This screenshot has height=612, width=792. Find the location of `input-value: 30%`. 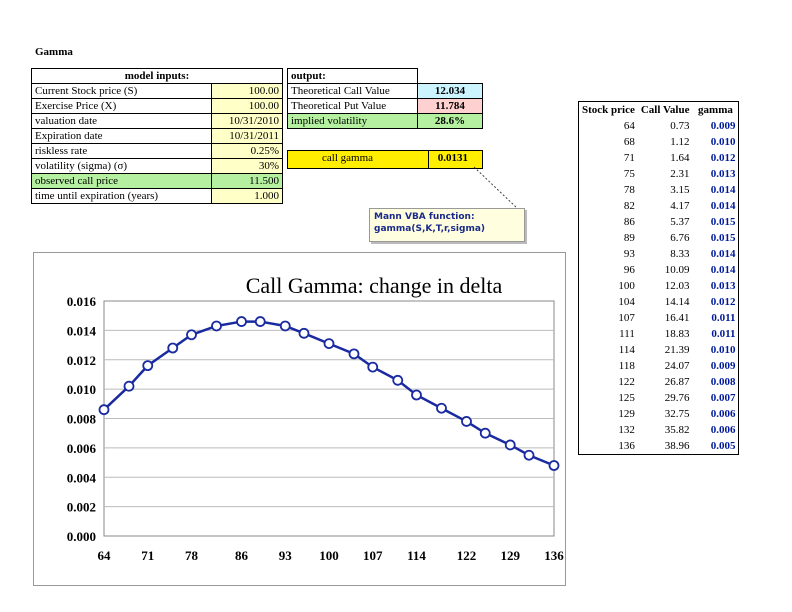

input-value: 30% is located at coordinates (247, 166).